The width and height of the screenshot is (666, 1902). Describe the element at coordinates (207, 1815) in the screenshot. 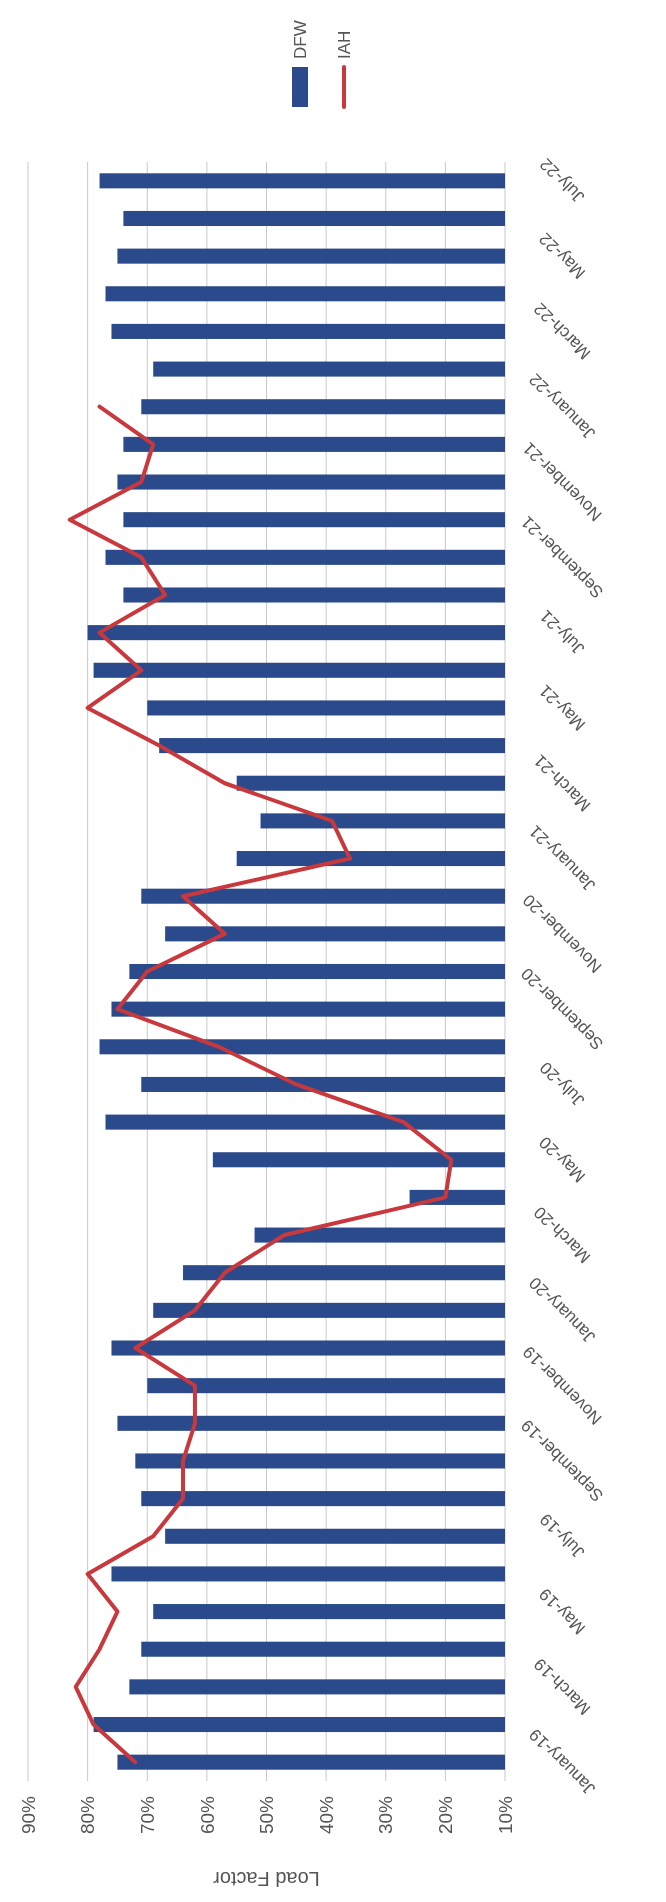

I see `x-tick-label: 60%` at that location.